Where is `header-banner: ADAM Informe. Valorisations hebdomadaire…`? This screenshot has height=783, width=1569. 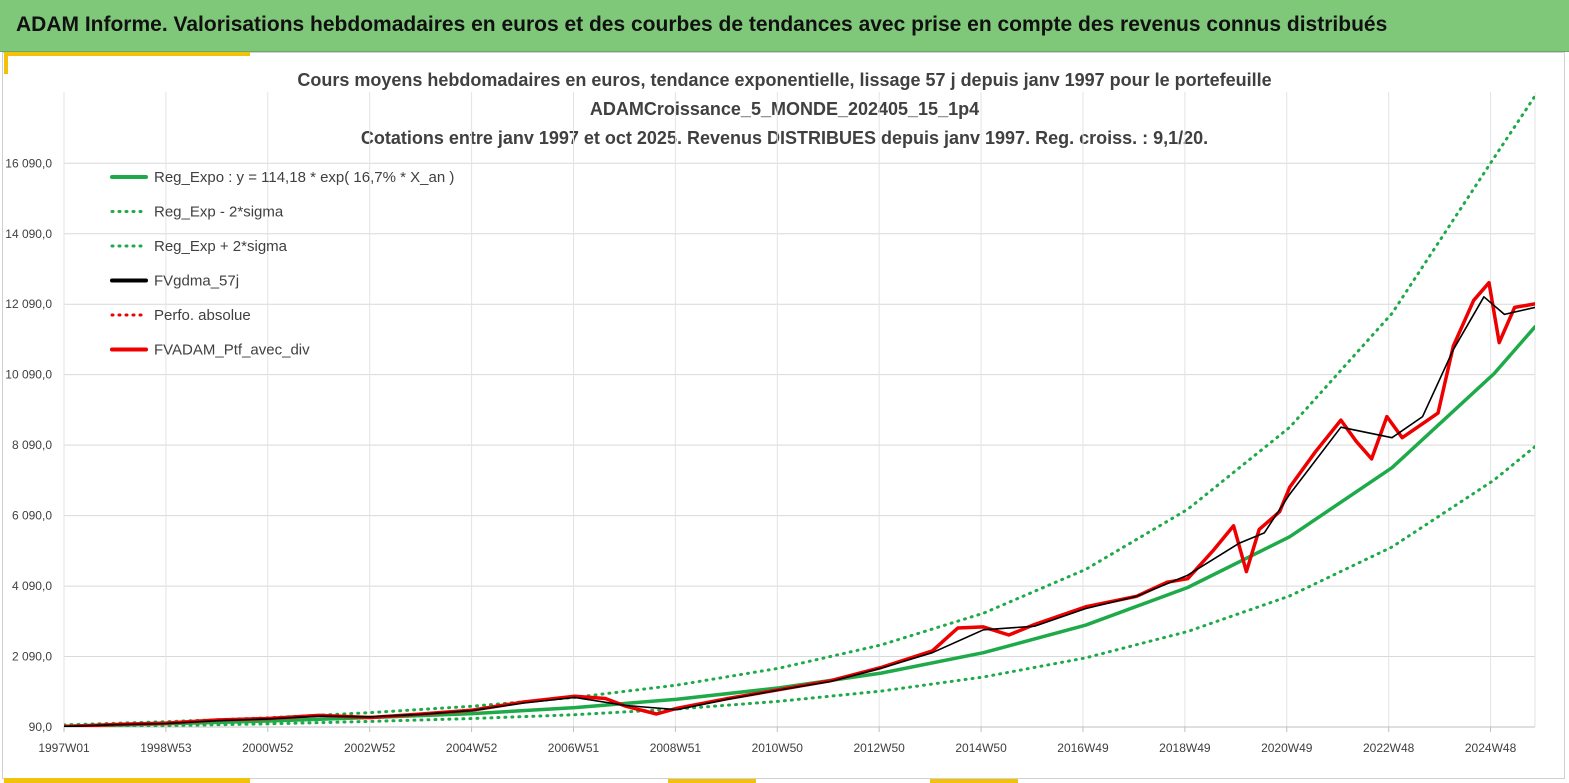
header-banner: ADAM Informe. Valorisations hebdomadaire… is located at coordinates (784, 26).